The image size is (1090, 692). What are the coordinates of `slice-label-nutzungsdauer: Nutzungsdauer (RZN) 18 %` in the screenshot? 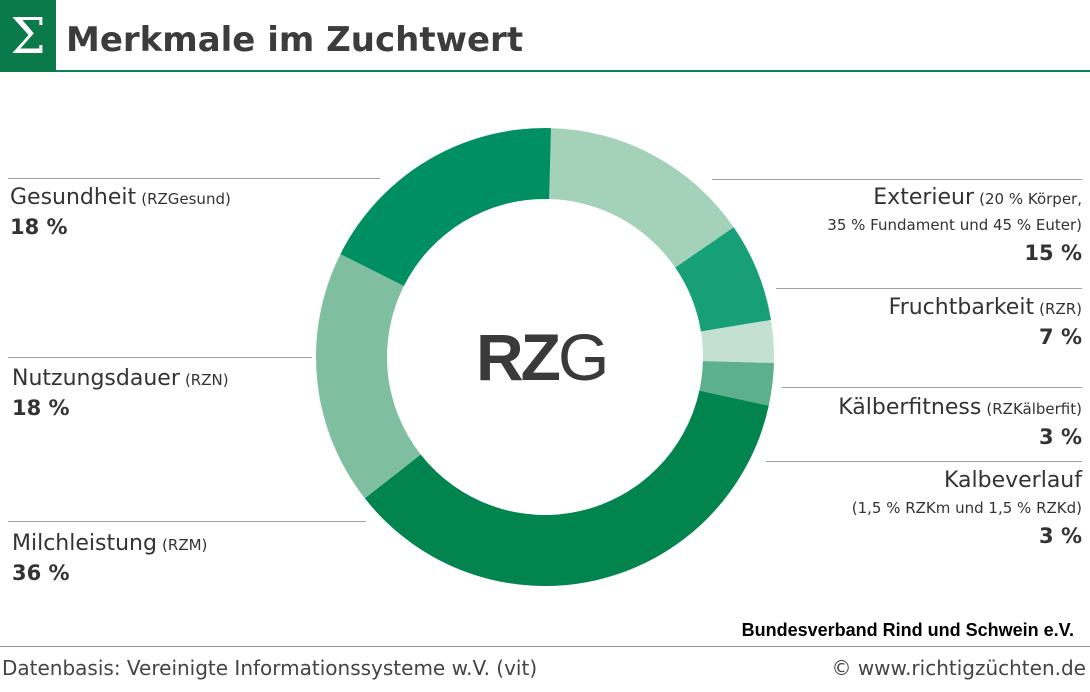 It's located at (177, 394).